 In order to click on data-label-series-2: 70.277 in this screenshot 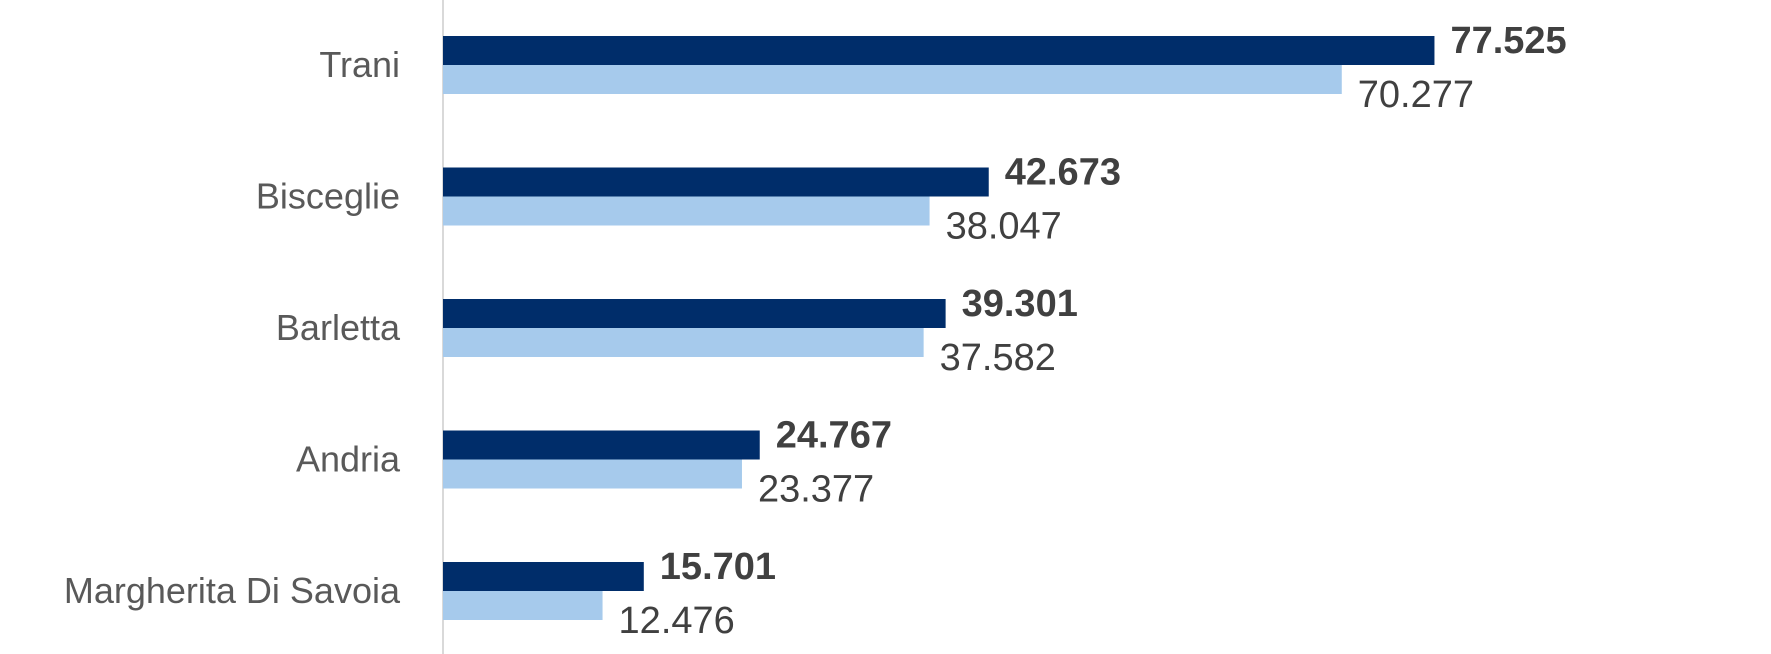, I will do `click(1416, 95)`.